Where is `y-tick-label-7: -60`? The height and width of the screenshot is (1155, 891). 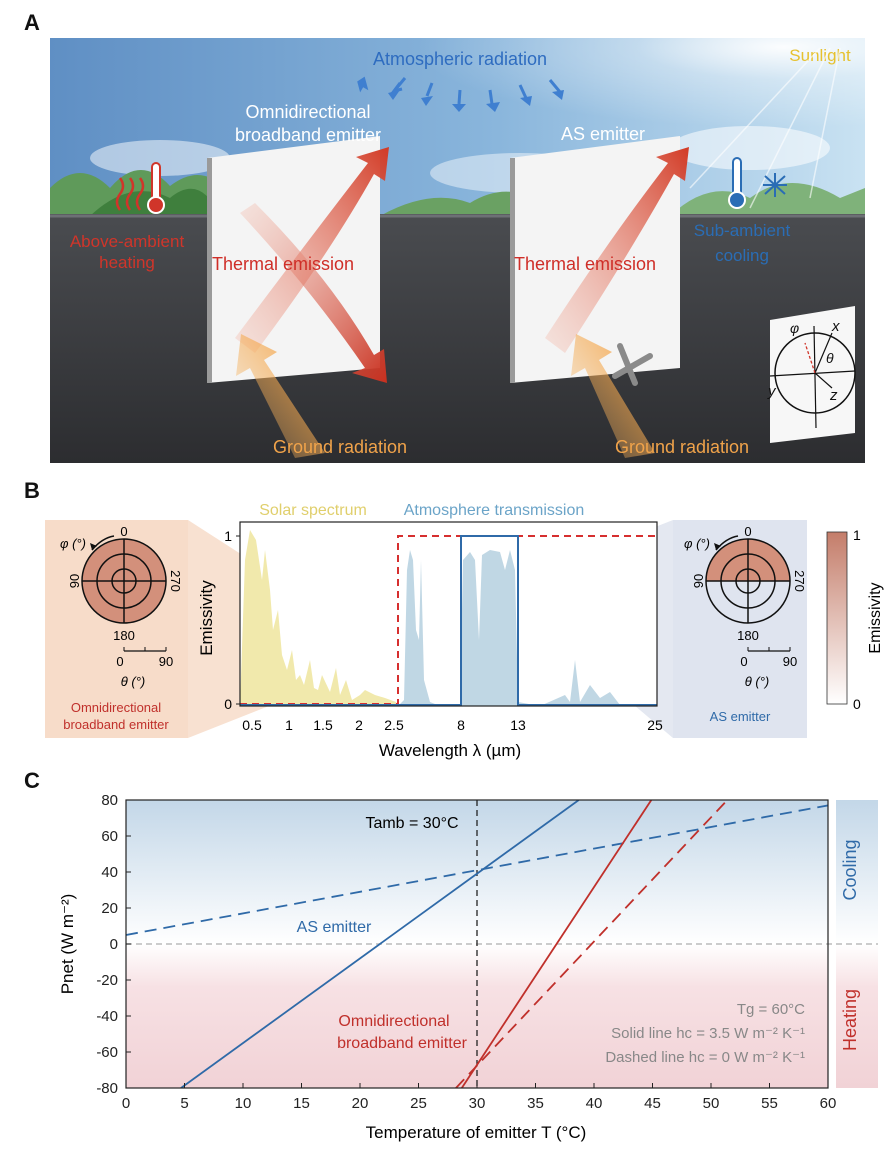
y-tick-label-7: -60 is located at coordinates (107, 1052).